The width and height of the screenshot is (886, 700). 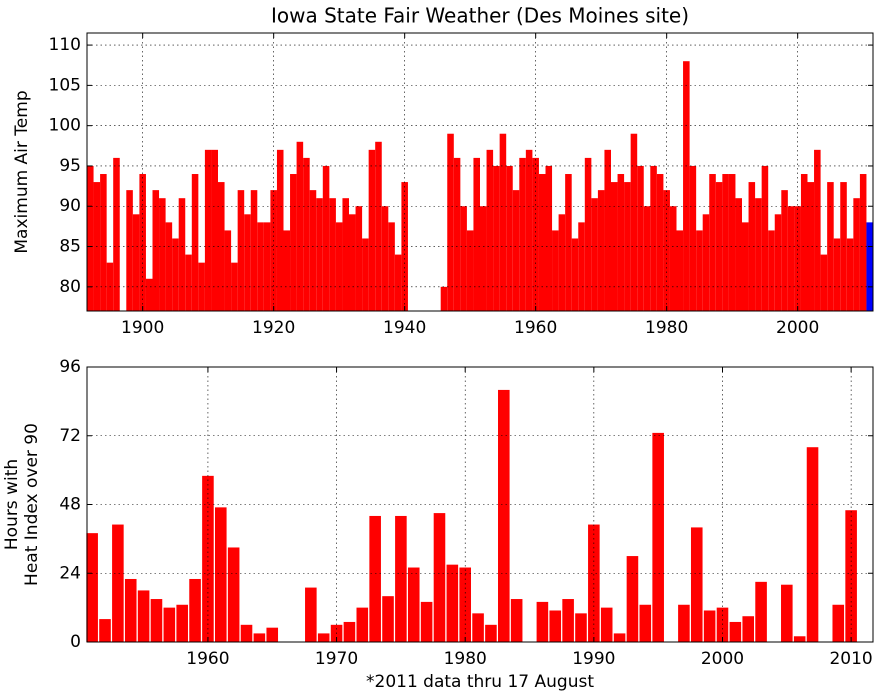 What do you see at coordinates (70, 573) in the screenshot?
I see `y-tick-label: 24` at bounding box center [70, 573].